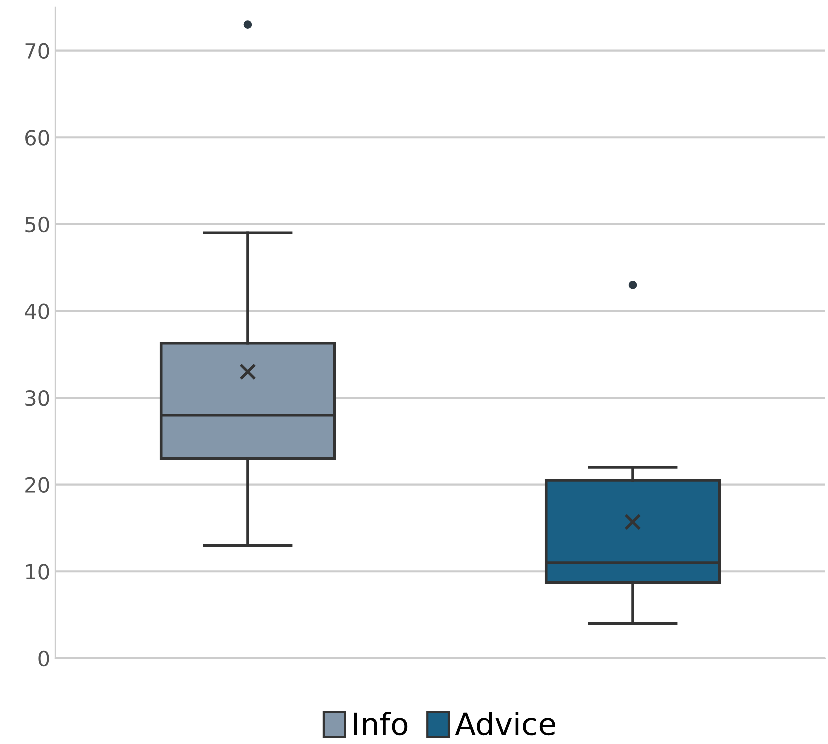  What do you see at coordinates (38, 224) in the screenshot?
I see `y-tick-label: 50` at bounding box center [38, 224].